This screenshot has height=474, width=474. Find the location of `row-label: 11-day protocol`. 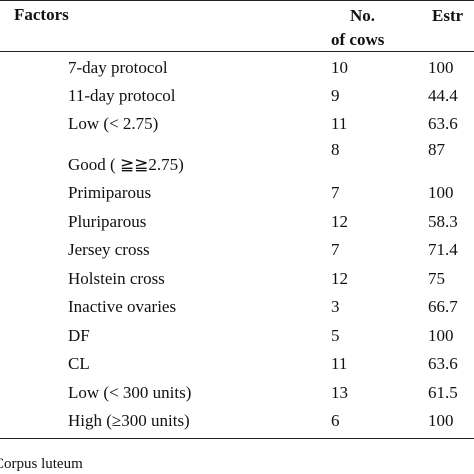

row-label: 11-day protocol is located at coordinates (122, 95).